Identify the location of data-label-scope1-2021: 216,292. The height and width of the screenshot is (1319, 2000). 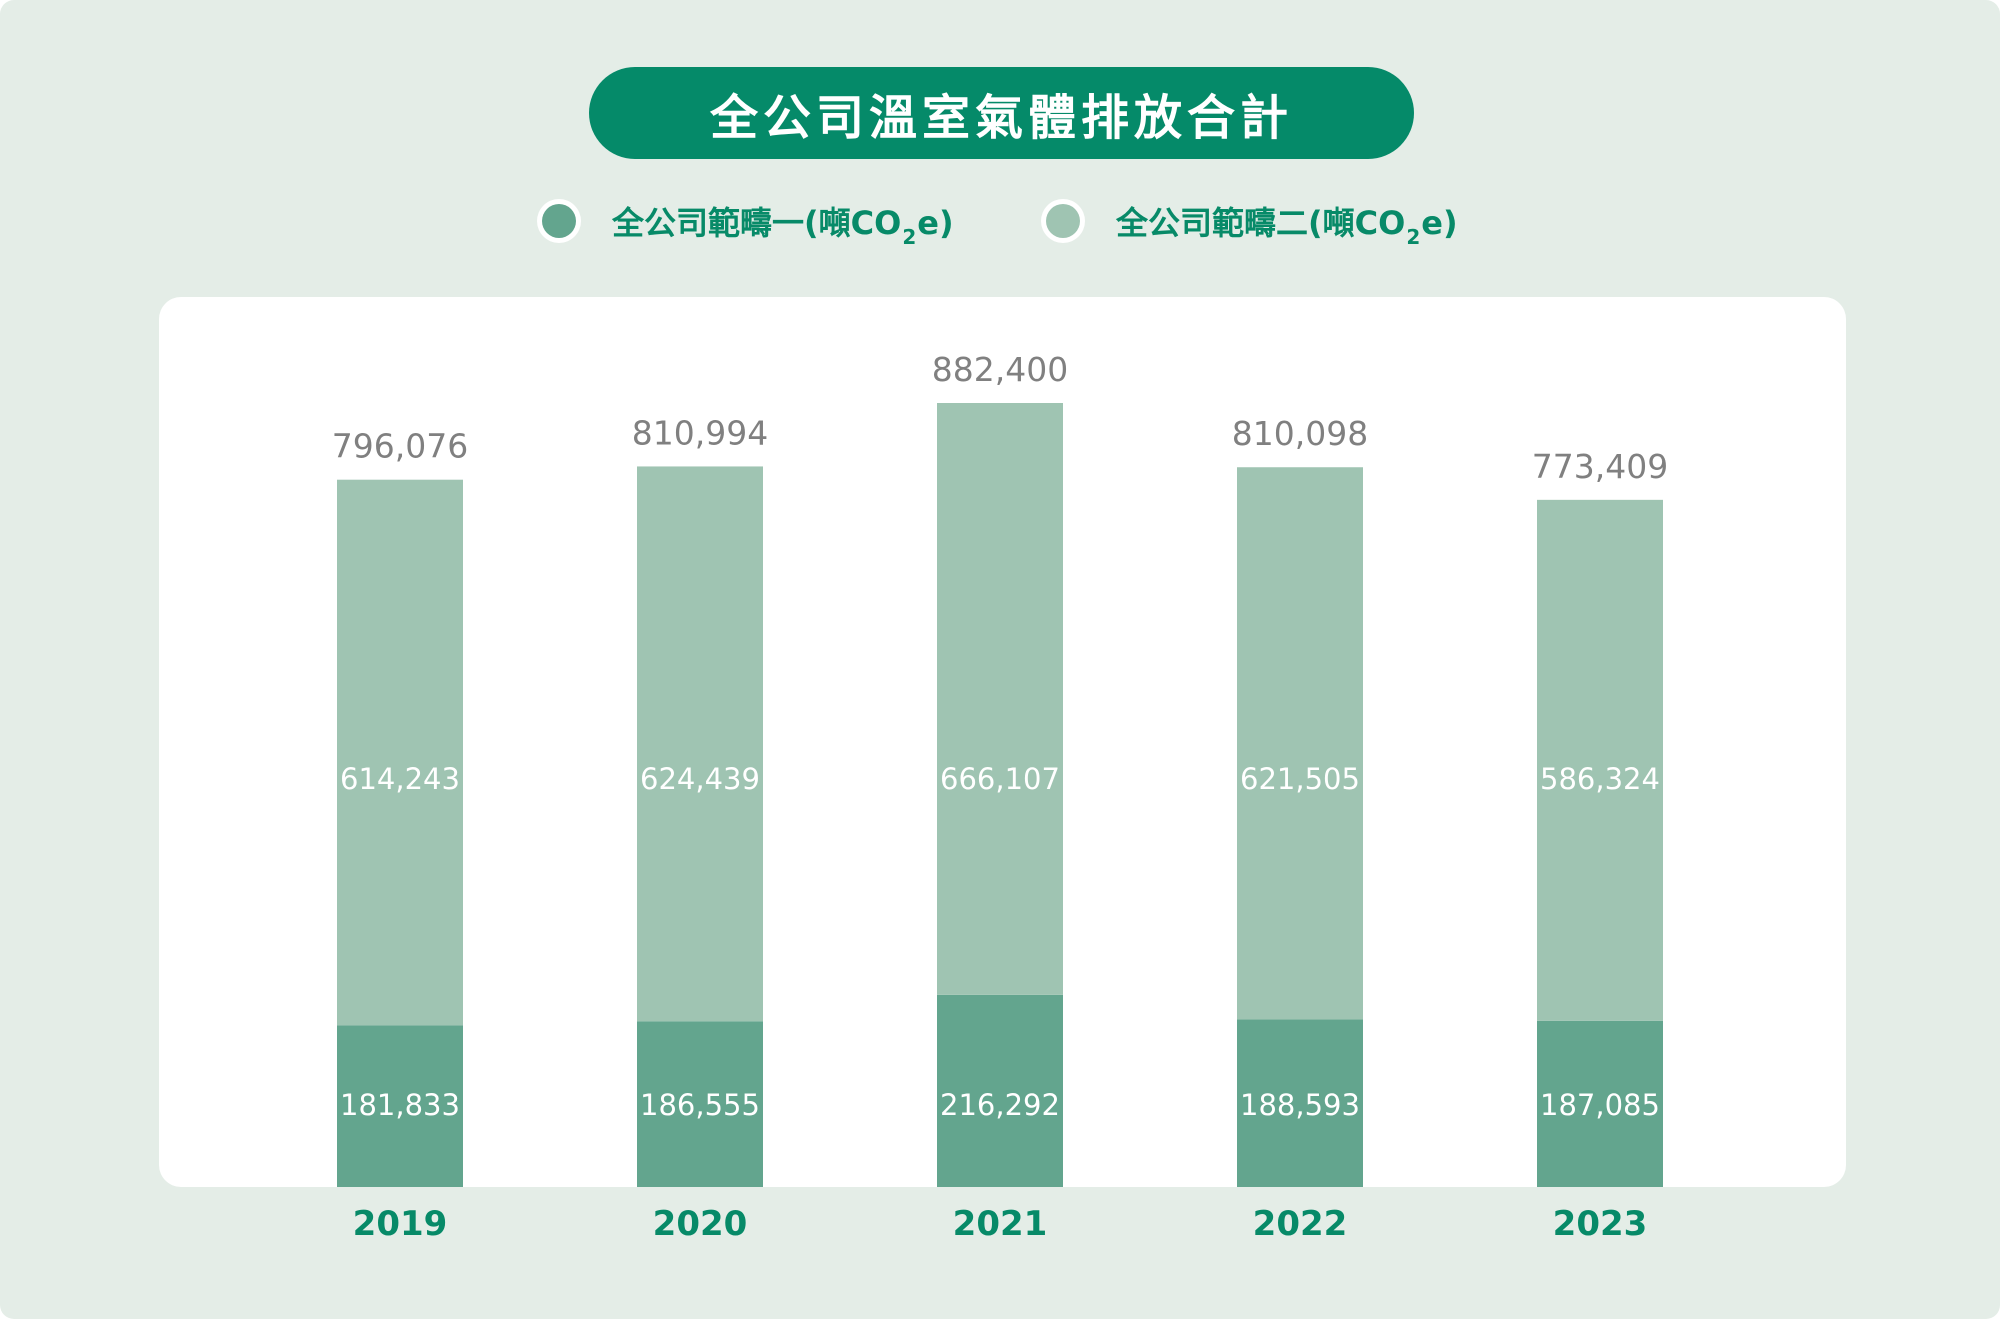
(1000, 1105).